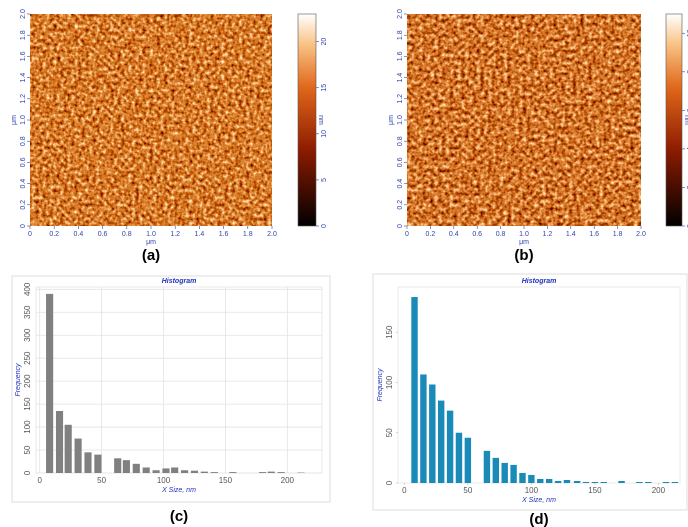  I want to click on y-tick-label: 0.2, so click(23, 205).